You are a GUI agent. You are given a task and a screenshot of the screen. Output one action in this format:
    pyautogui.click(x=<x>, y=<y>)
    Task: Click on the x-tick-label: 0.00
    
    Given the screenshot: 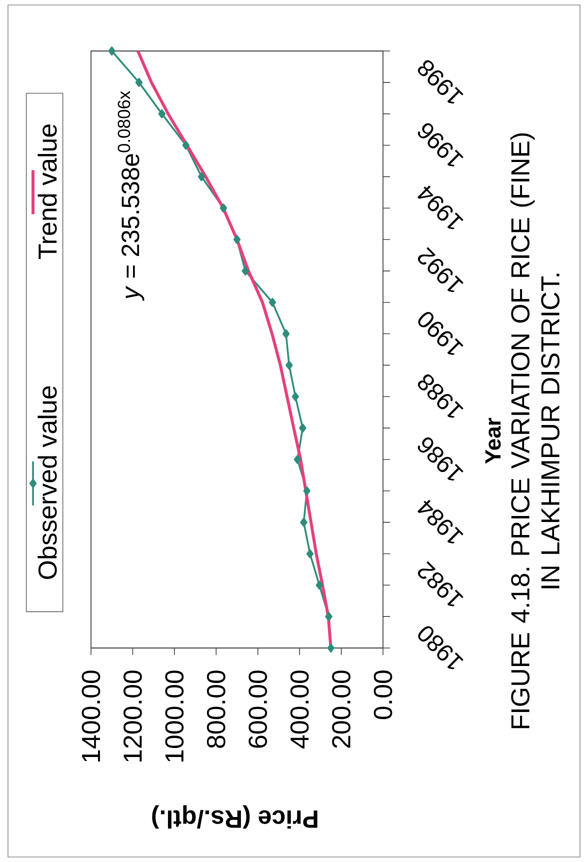 What is the action you would take?
    pyautogui.click(x=383, y=695)
    